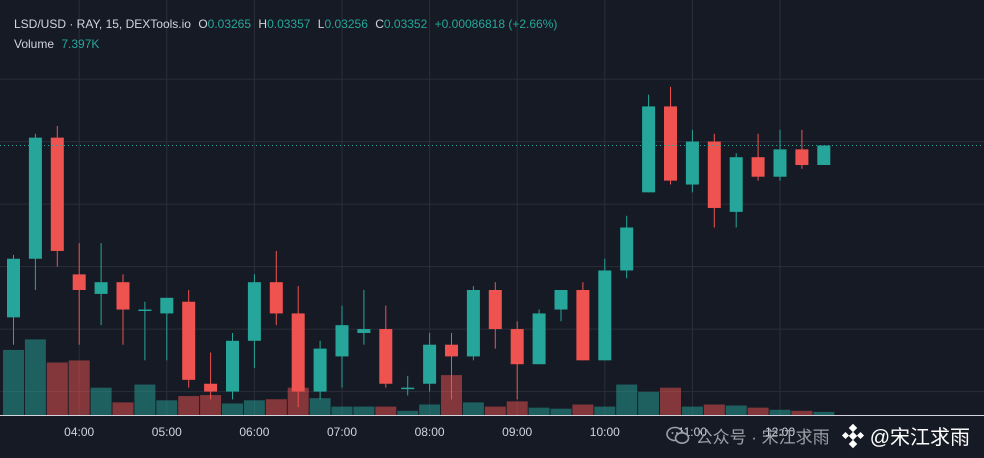 This screenshot has height=458, width=984. I want to click on change-value: +0.00086818 (+2.66%), so click(496, 24).